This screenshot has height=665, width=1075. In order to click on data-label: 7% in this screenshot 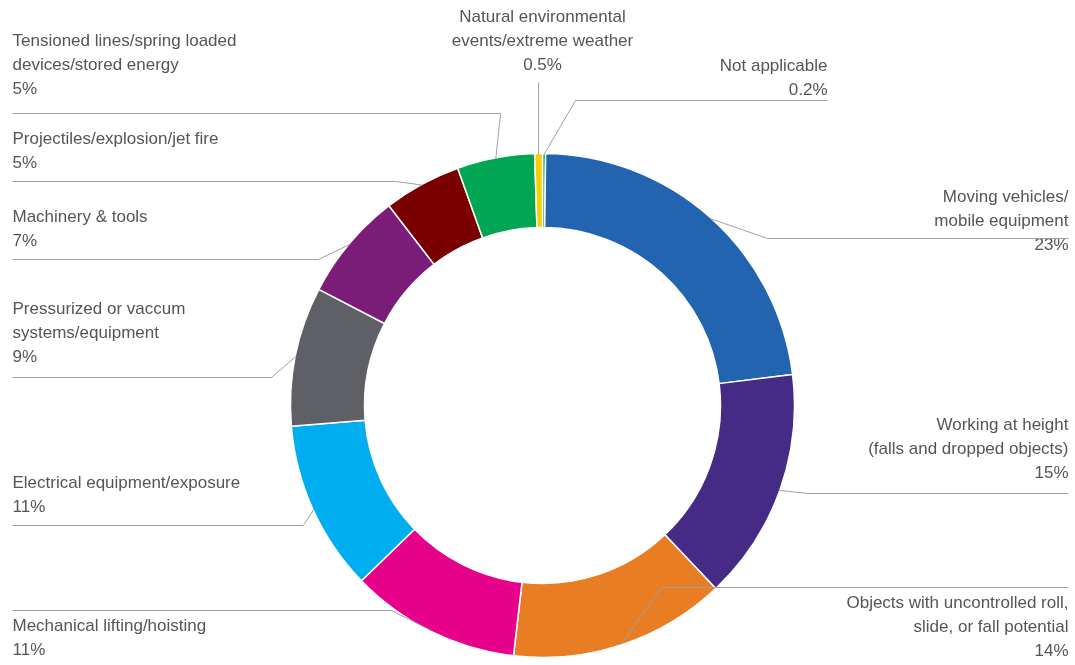, I will do `click(25, 240)`.